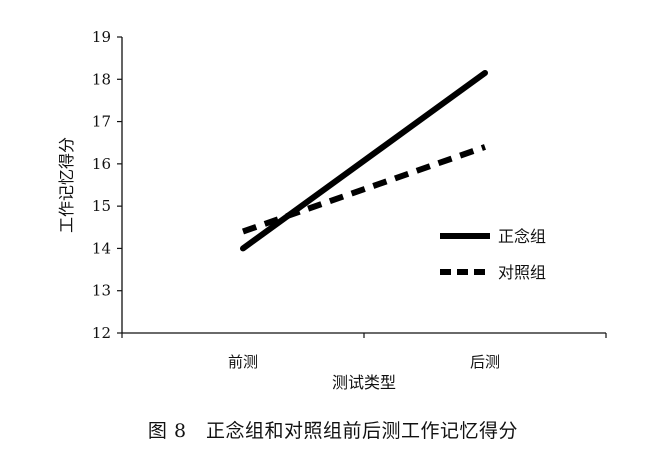  Describe the element at coordinates (66, 185) in the screenshot. I see `y-axis-title: 工作记忆得分` at that location.